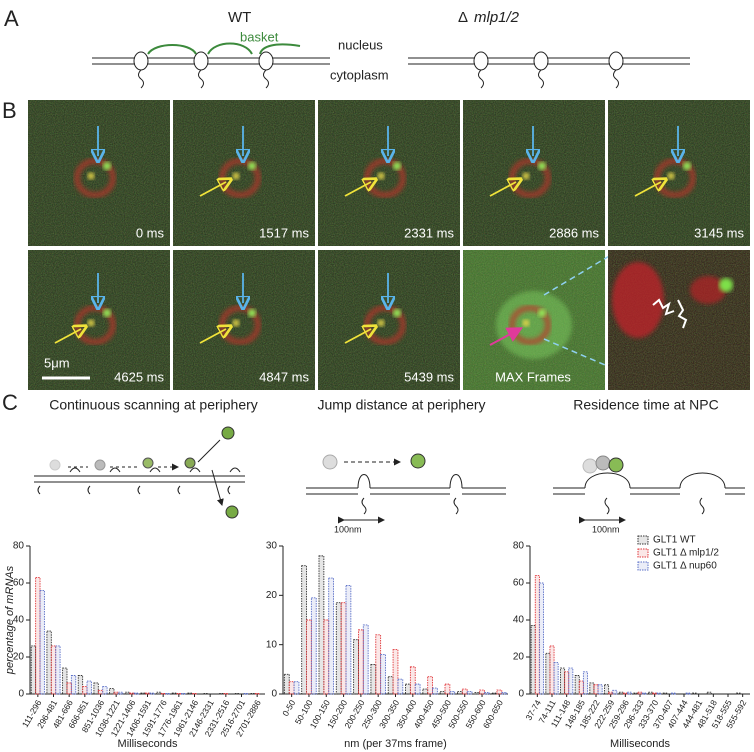  I want to click on panel-label: A, so click(11, 18).